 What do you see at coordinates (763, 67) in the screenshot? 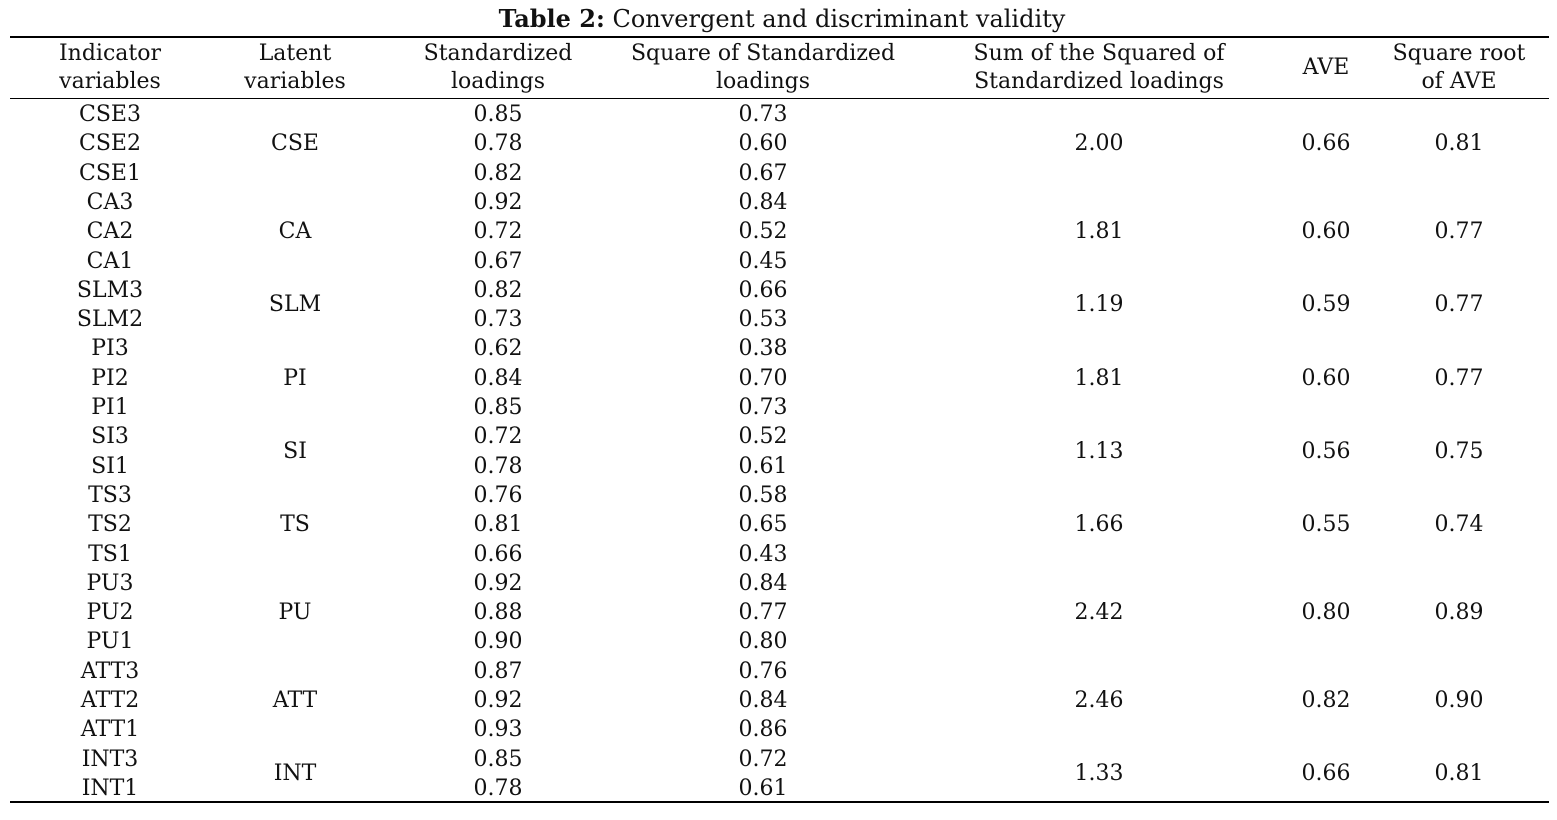
I see `header-square-loadings: Square of Standardized loadings` at bounding box center [763, 67].